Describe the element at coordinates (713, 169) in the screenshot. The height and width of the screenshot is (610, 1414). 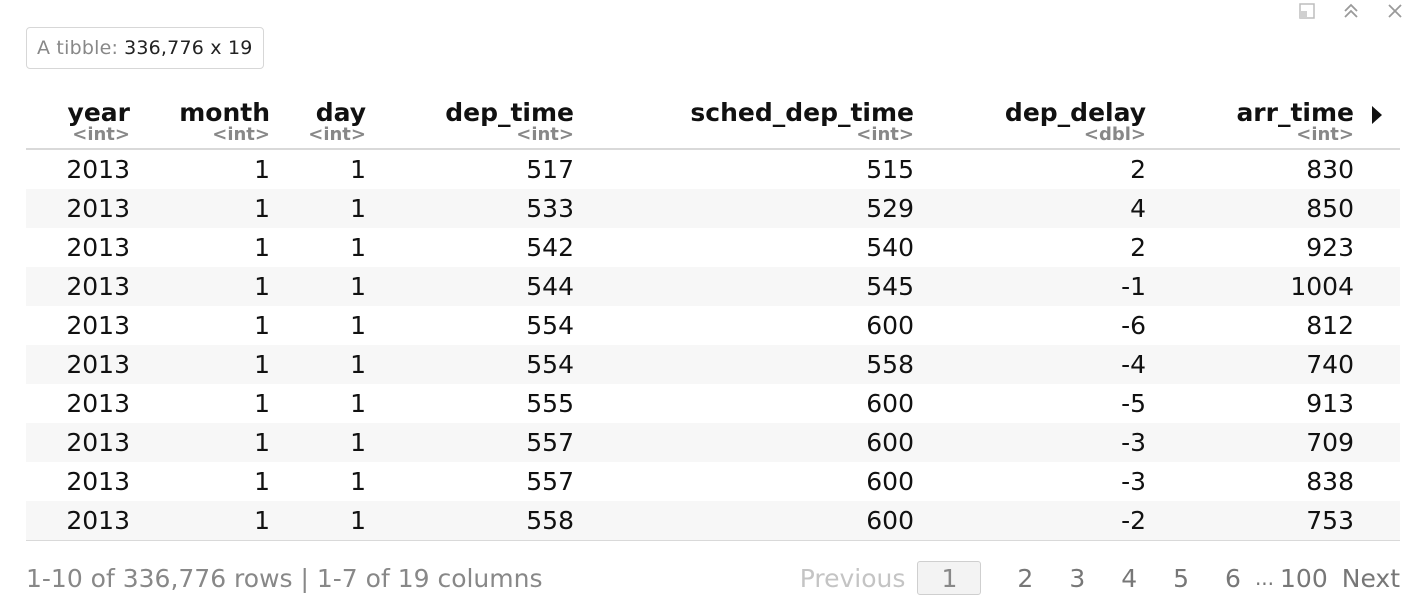
I see `table-row: 2013 1 1 517 515 2 830` at that location.